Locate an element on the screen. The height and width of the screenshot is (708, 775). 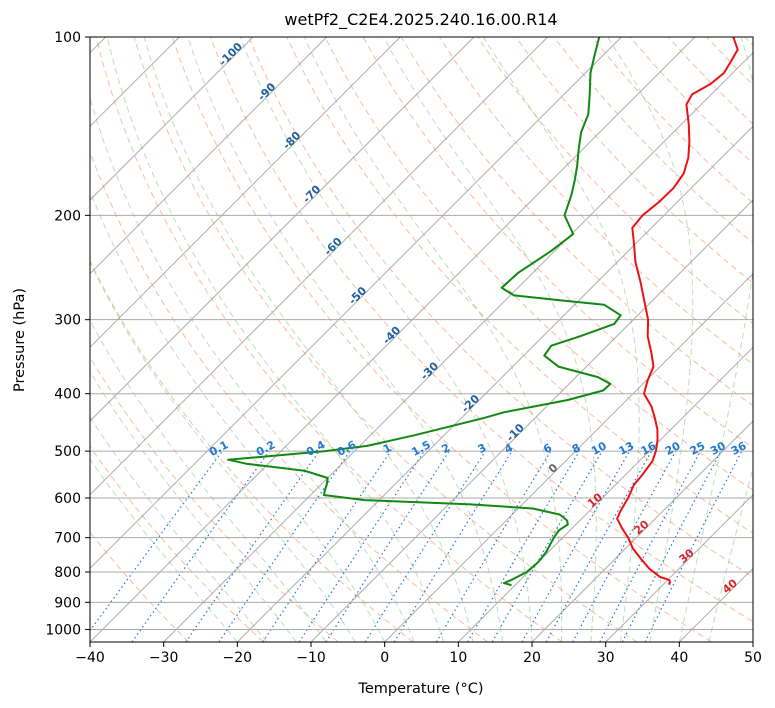
theta-label: 10 is located at coordinates (595, 500).